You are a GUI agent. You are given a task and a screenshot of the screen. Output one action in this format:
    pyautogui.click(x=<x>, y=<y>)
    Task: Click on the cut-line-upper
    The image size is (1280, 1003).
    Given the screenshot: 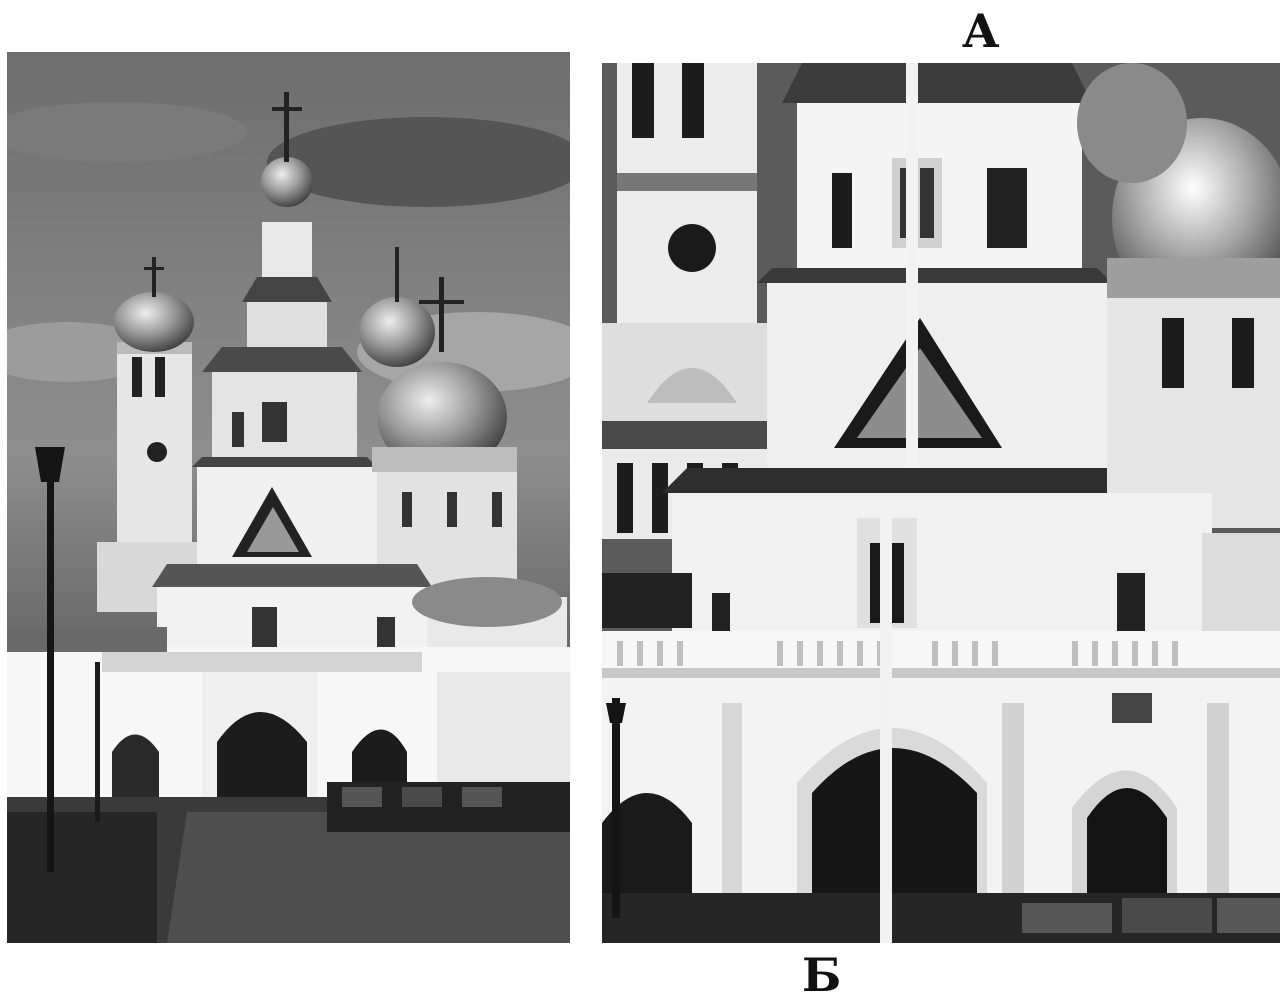 What is the action you would take?
    pyautogui.click(x=912, y=265)
    